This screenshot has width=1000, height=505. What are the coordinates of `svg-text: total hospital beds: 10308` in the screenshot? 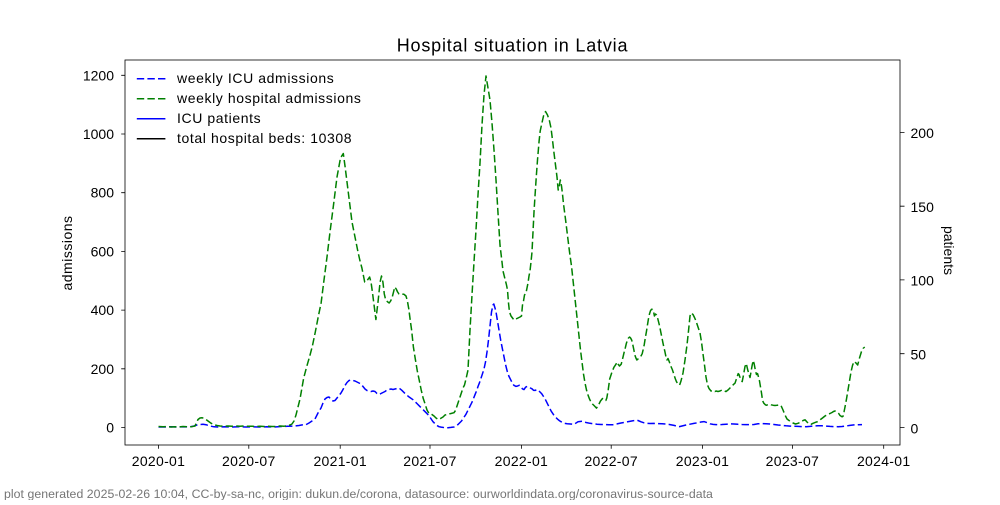 It's located at (264, 138).